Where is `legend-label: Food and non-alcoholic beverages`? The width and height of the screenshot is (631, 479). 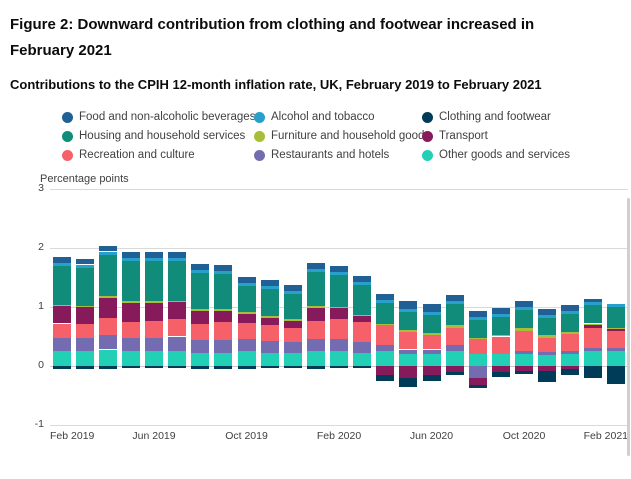
legend-label: Food and non-alcoholic beverages is located at coordinates (167, 117).